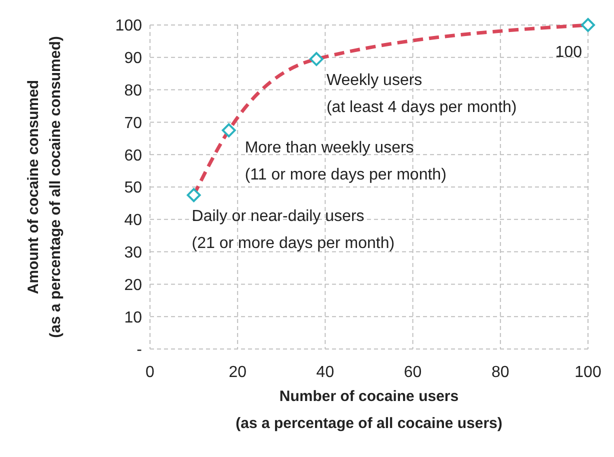  What do you see at coordinates (133, 59) in the screenshot?
I see `y-tick-label: 90` at bounding box center [133, 59].